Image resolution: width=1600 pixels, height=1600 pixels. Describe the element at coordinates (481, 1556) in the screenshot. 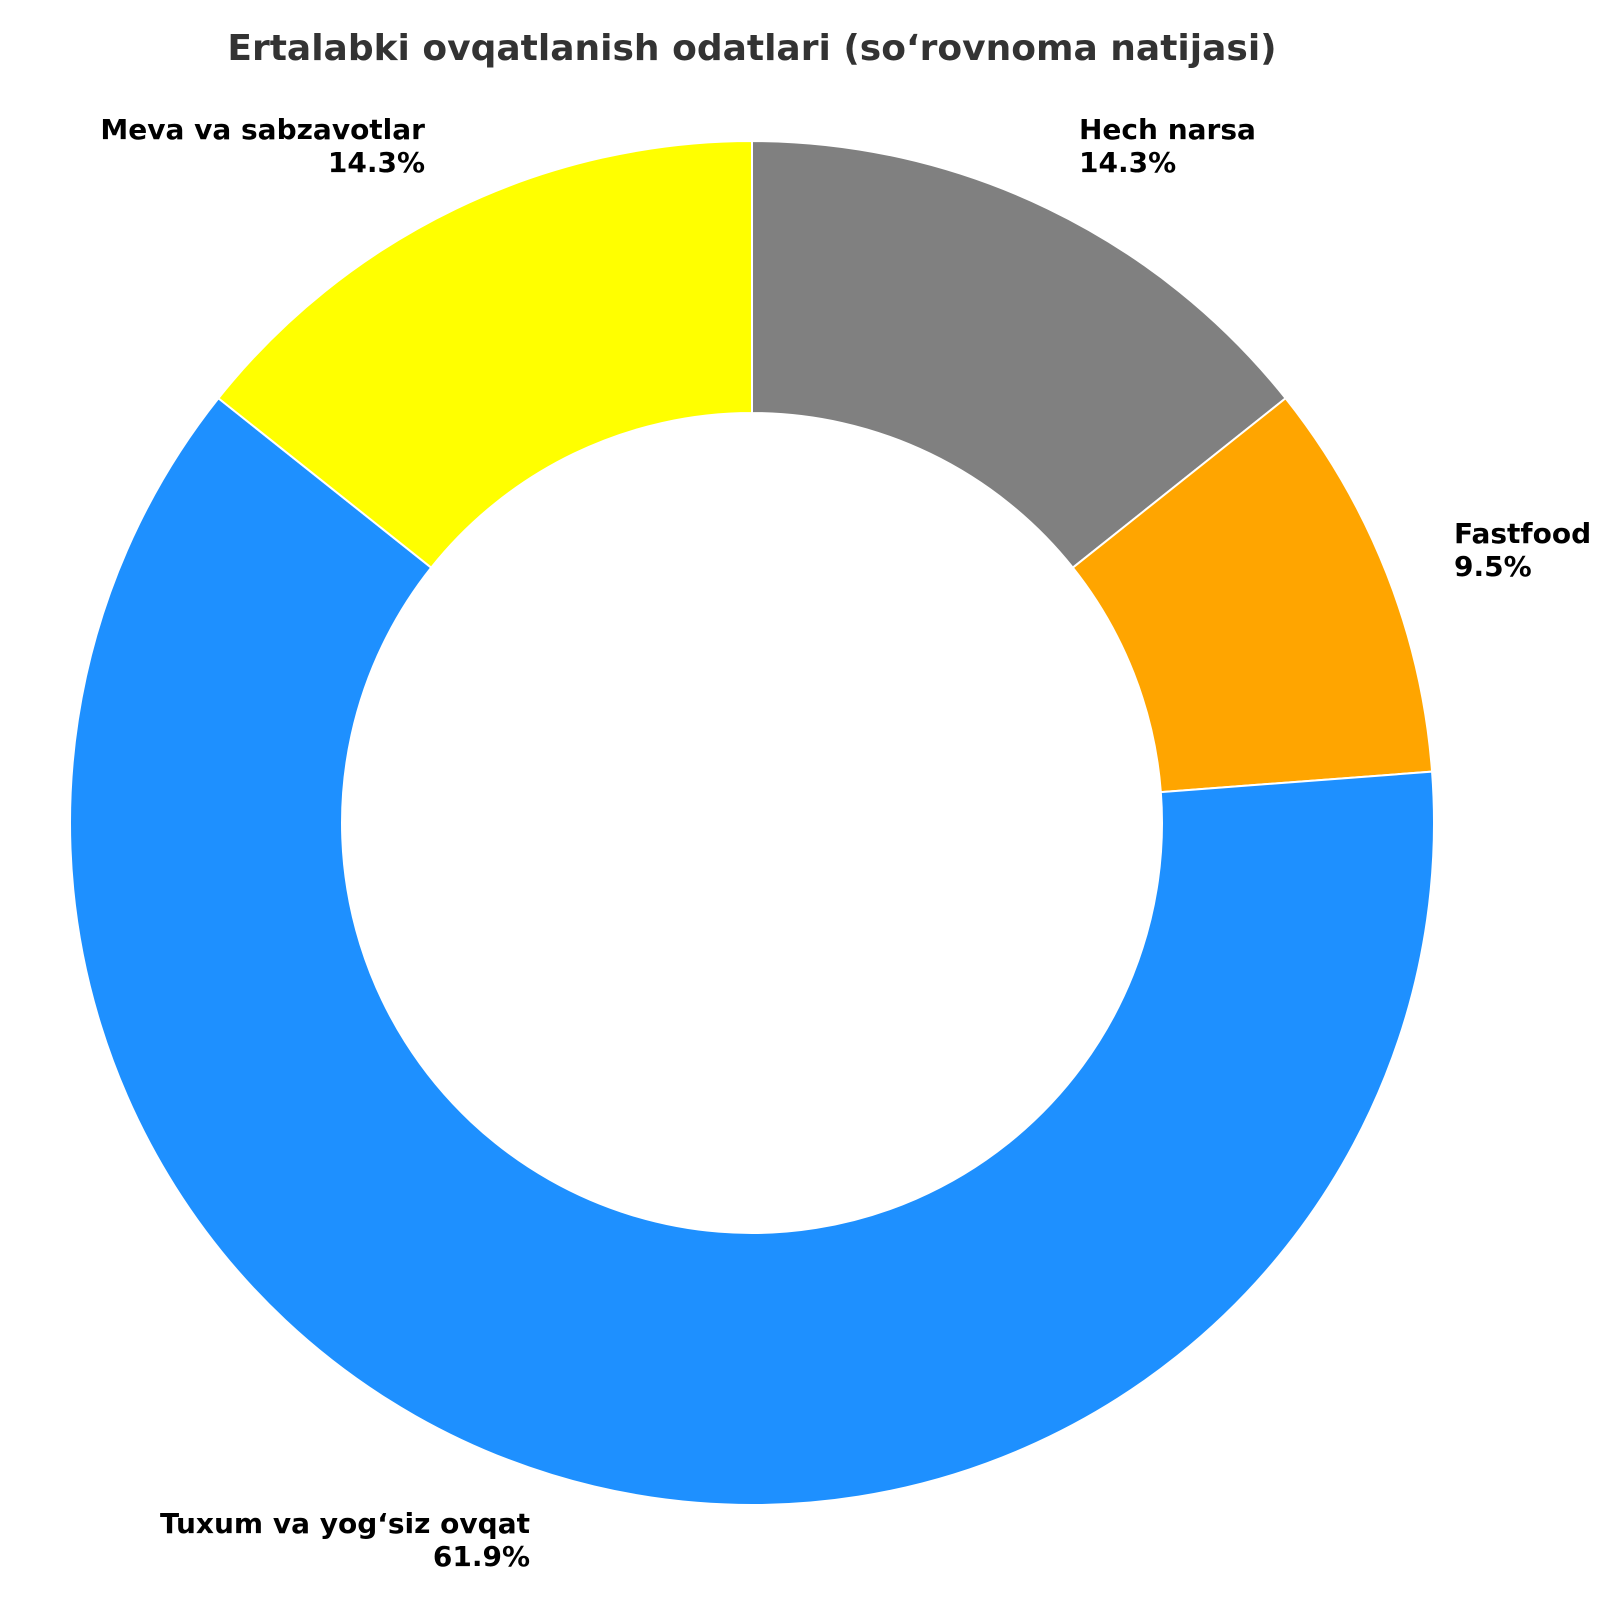

I see `slice-label-percent: 61.9%` at that location.